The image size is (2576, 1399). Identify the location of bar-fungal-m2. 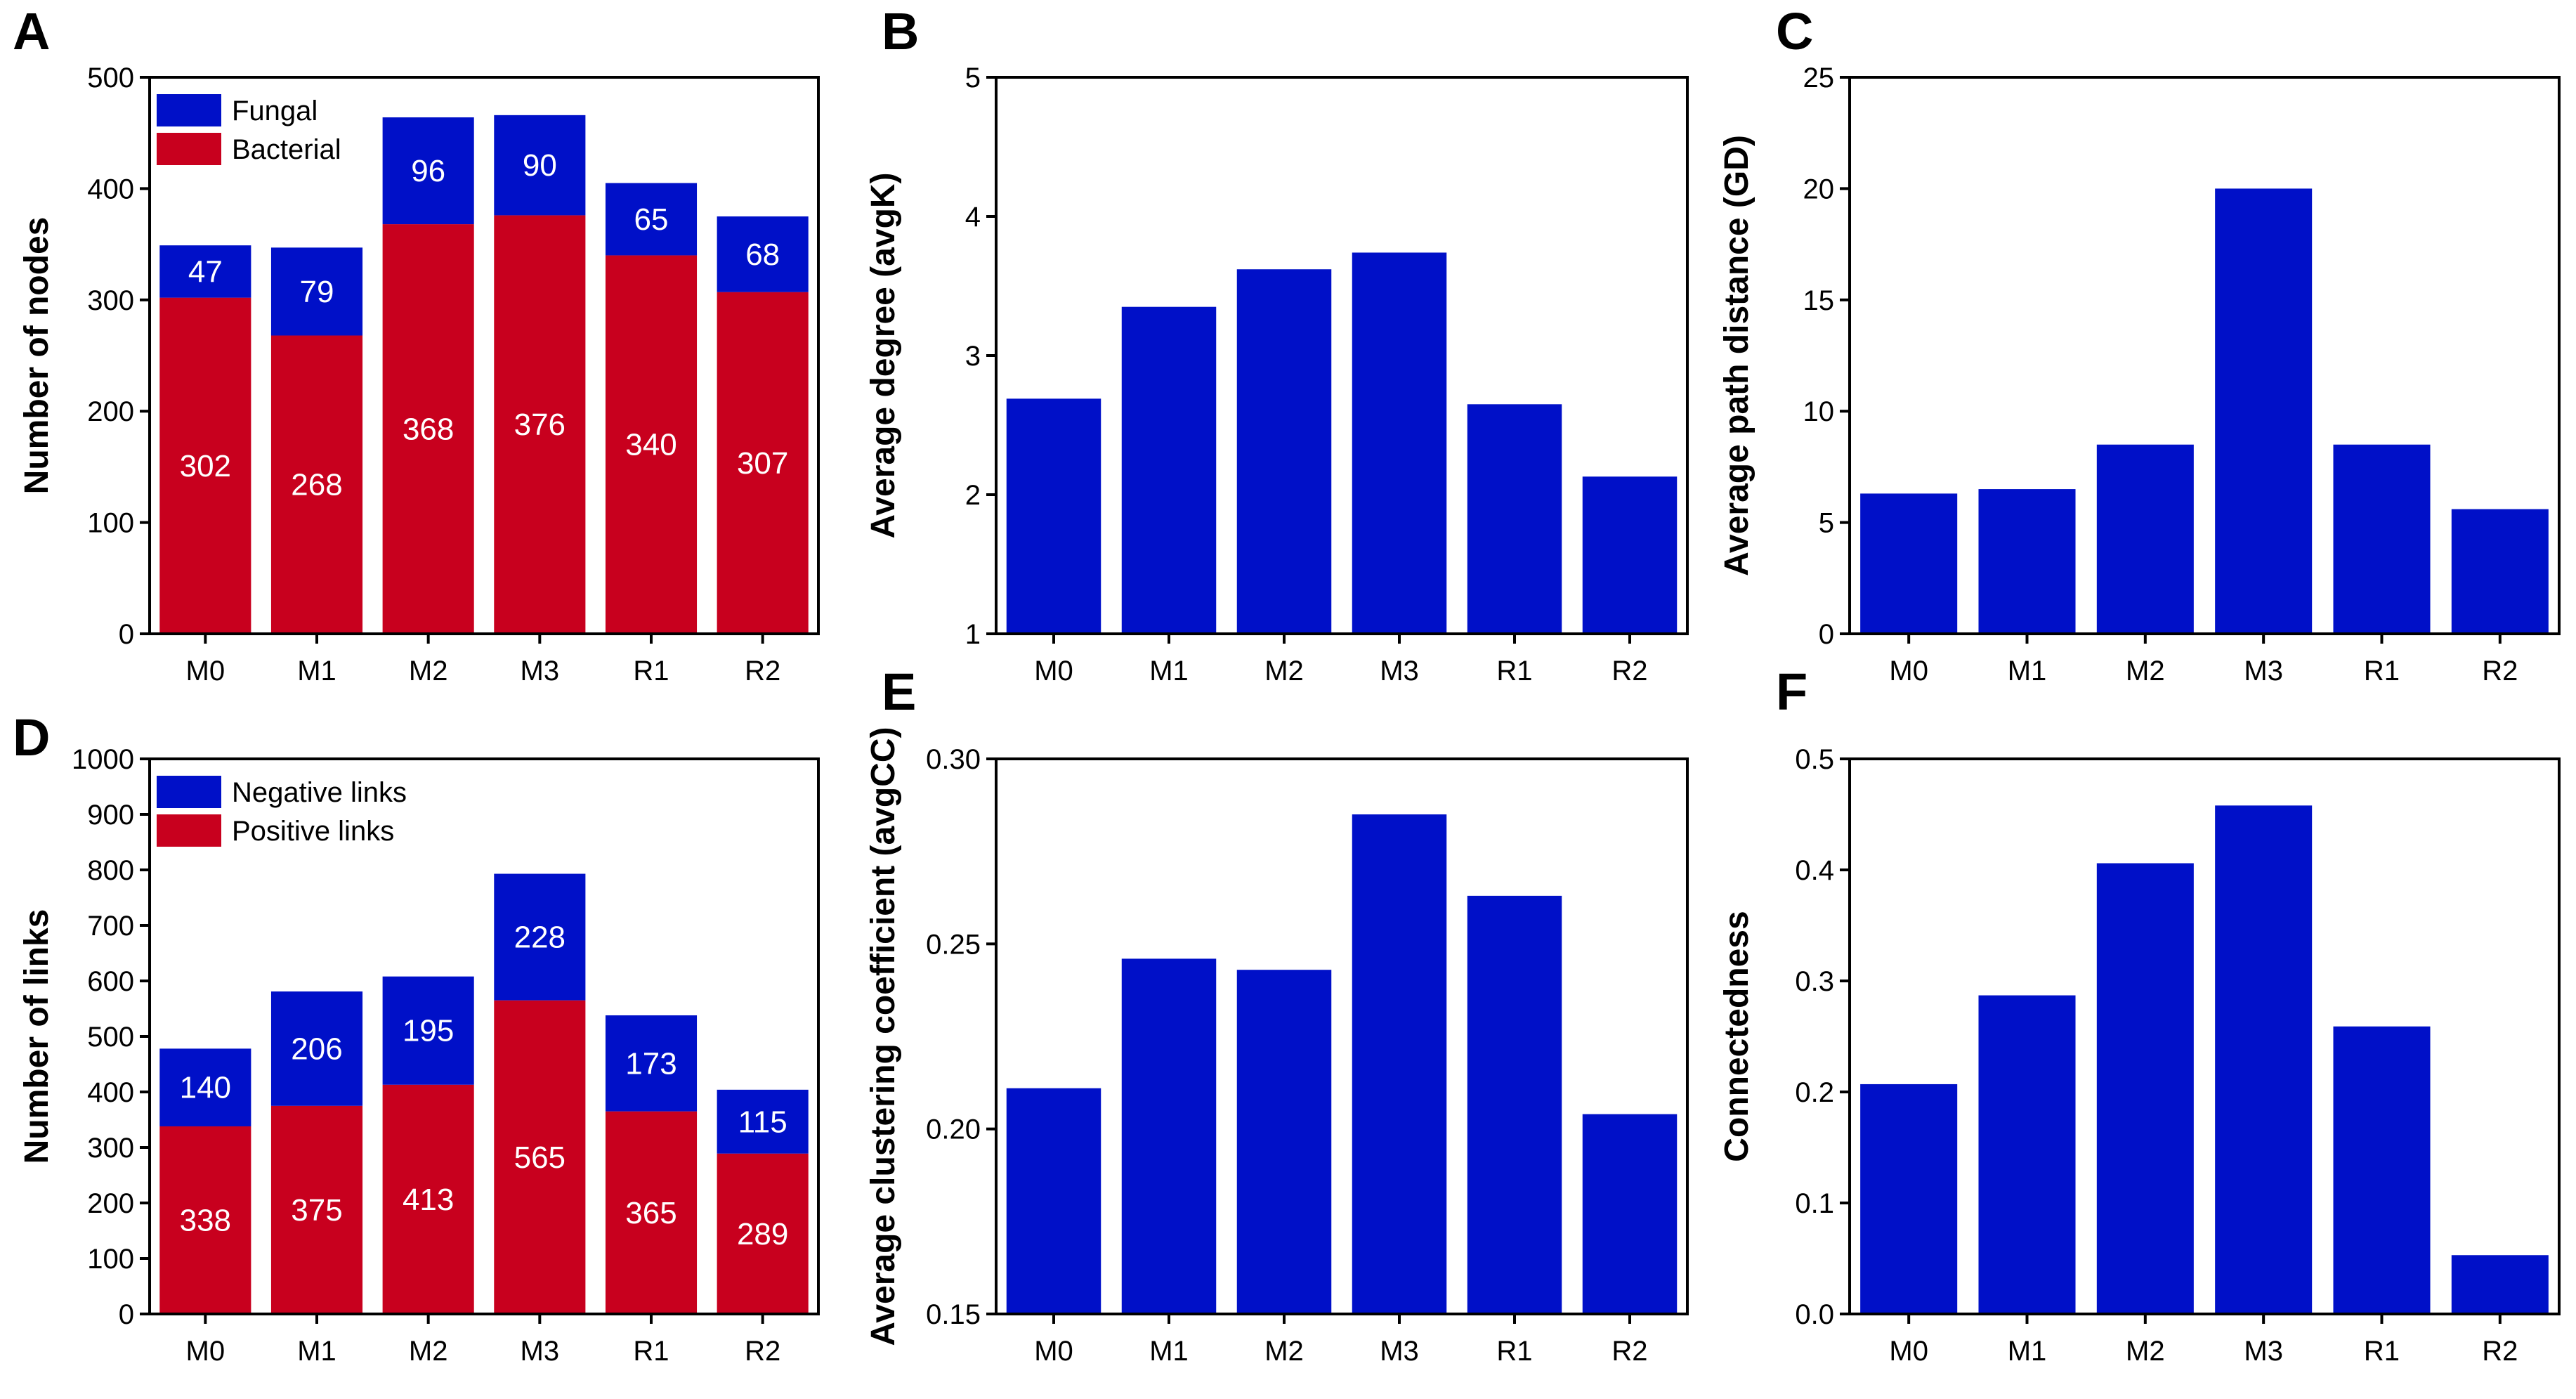
(428, 171).